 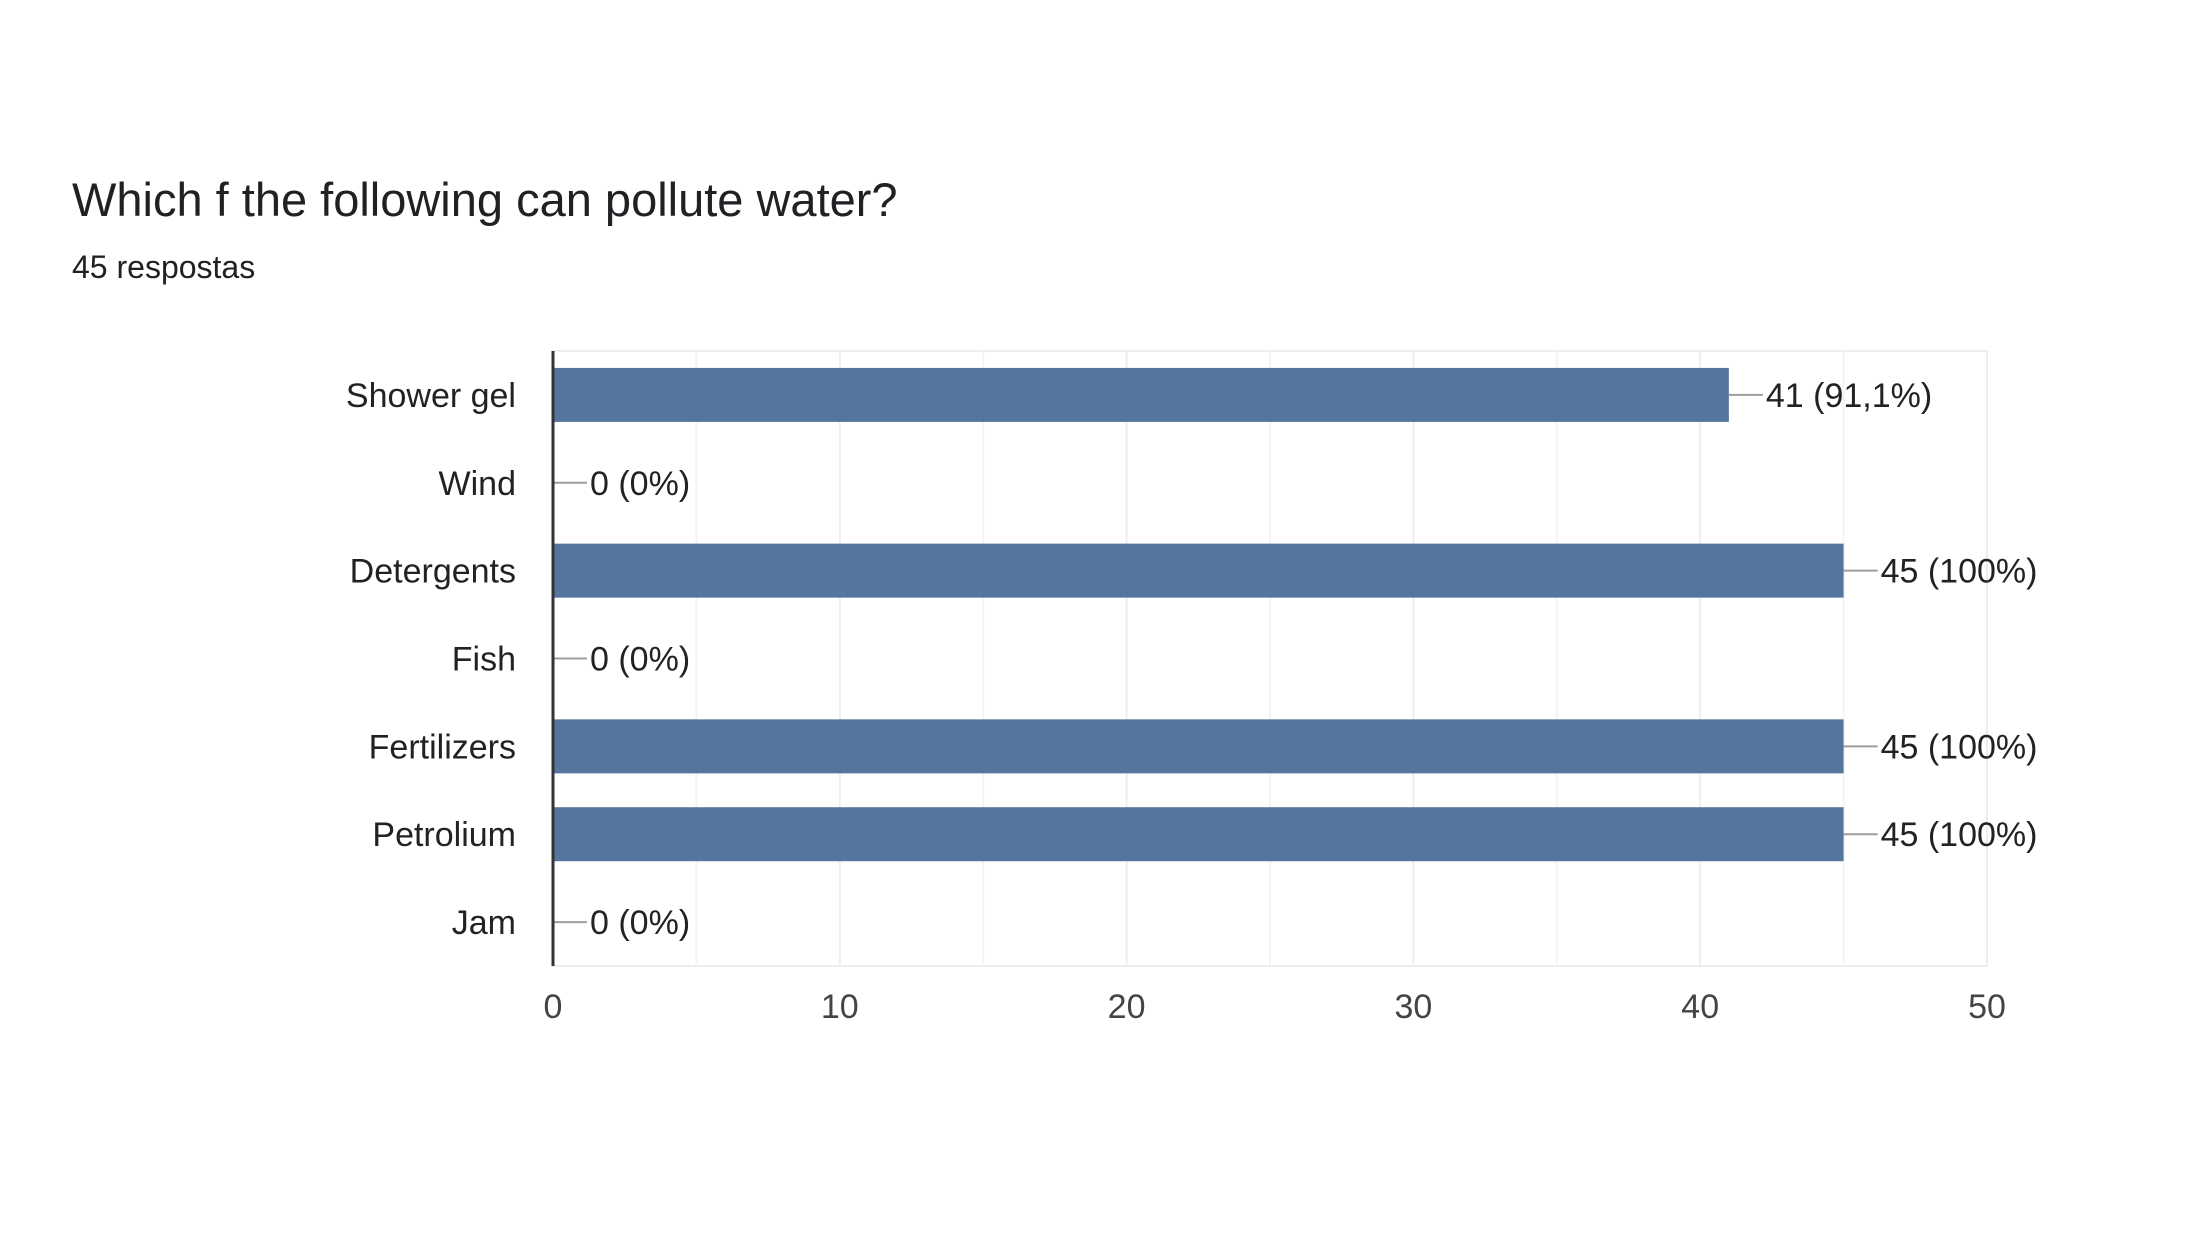 I want to click on category-label: Detergents, so click(x=433, y=572).